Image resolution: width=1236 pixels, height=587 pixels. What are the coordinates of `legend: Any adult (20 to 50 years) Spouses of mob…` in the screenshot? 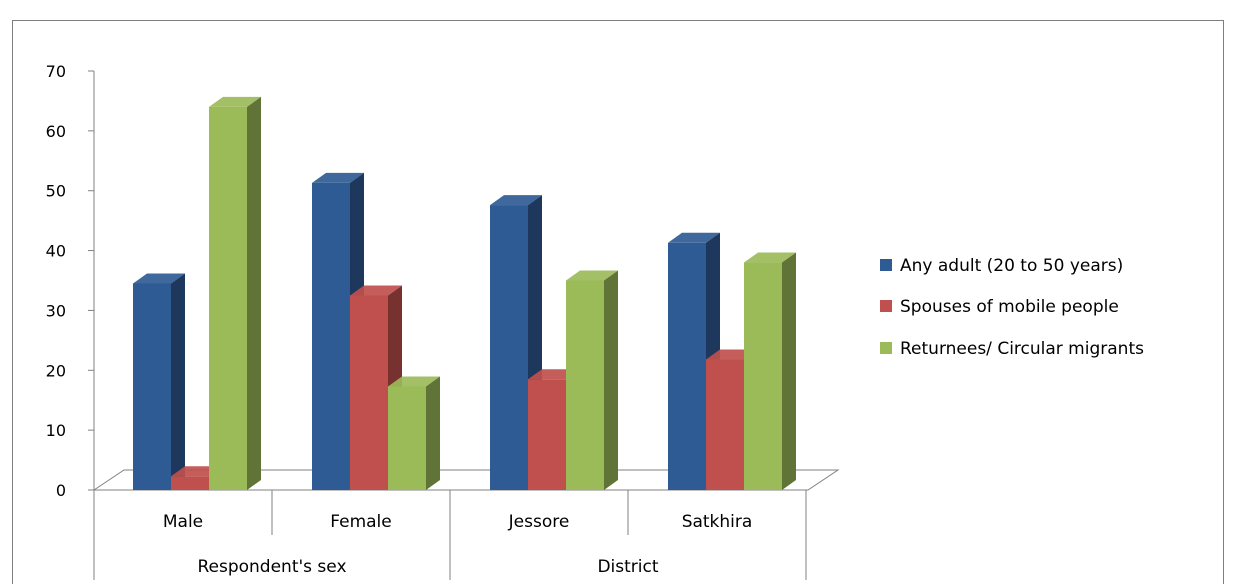 It's located at (1012, 307).